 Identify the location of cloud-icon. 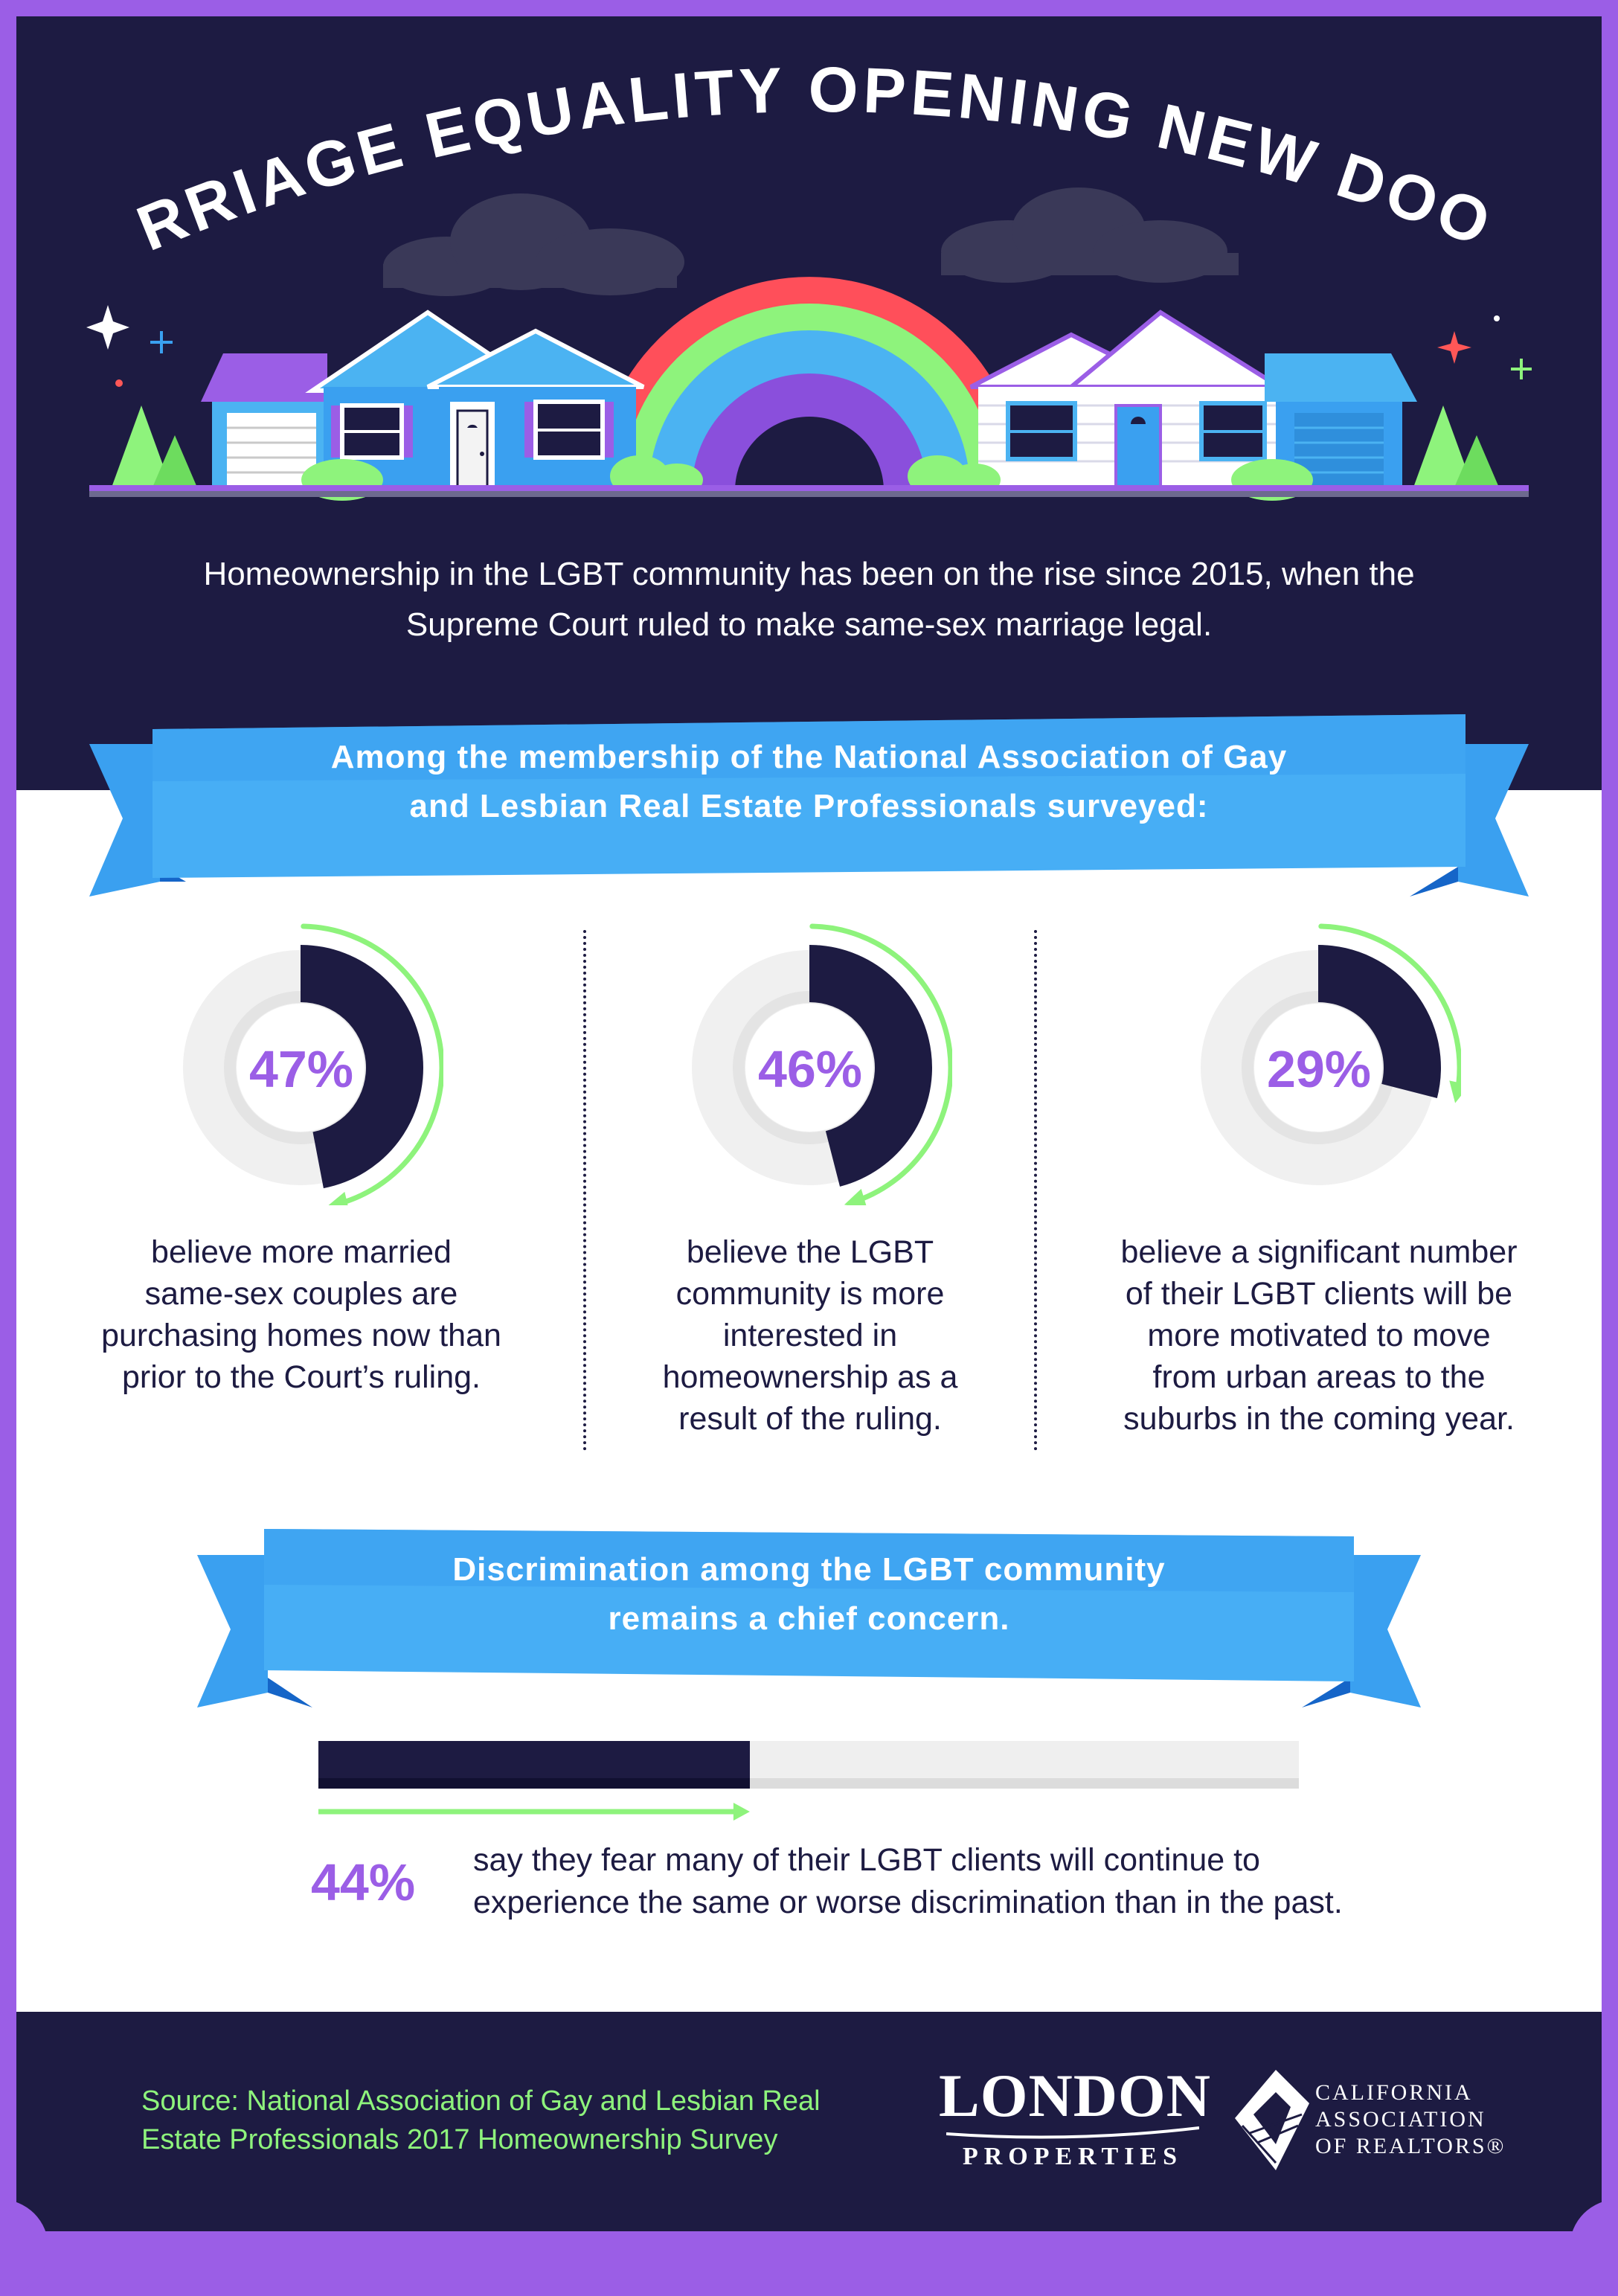
(811, 241).